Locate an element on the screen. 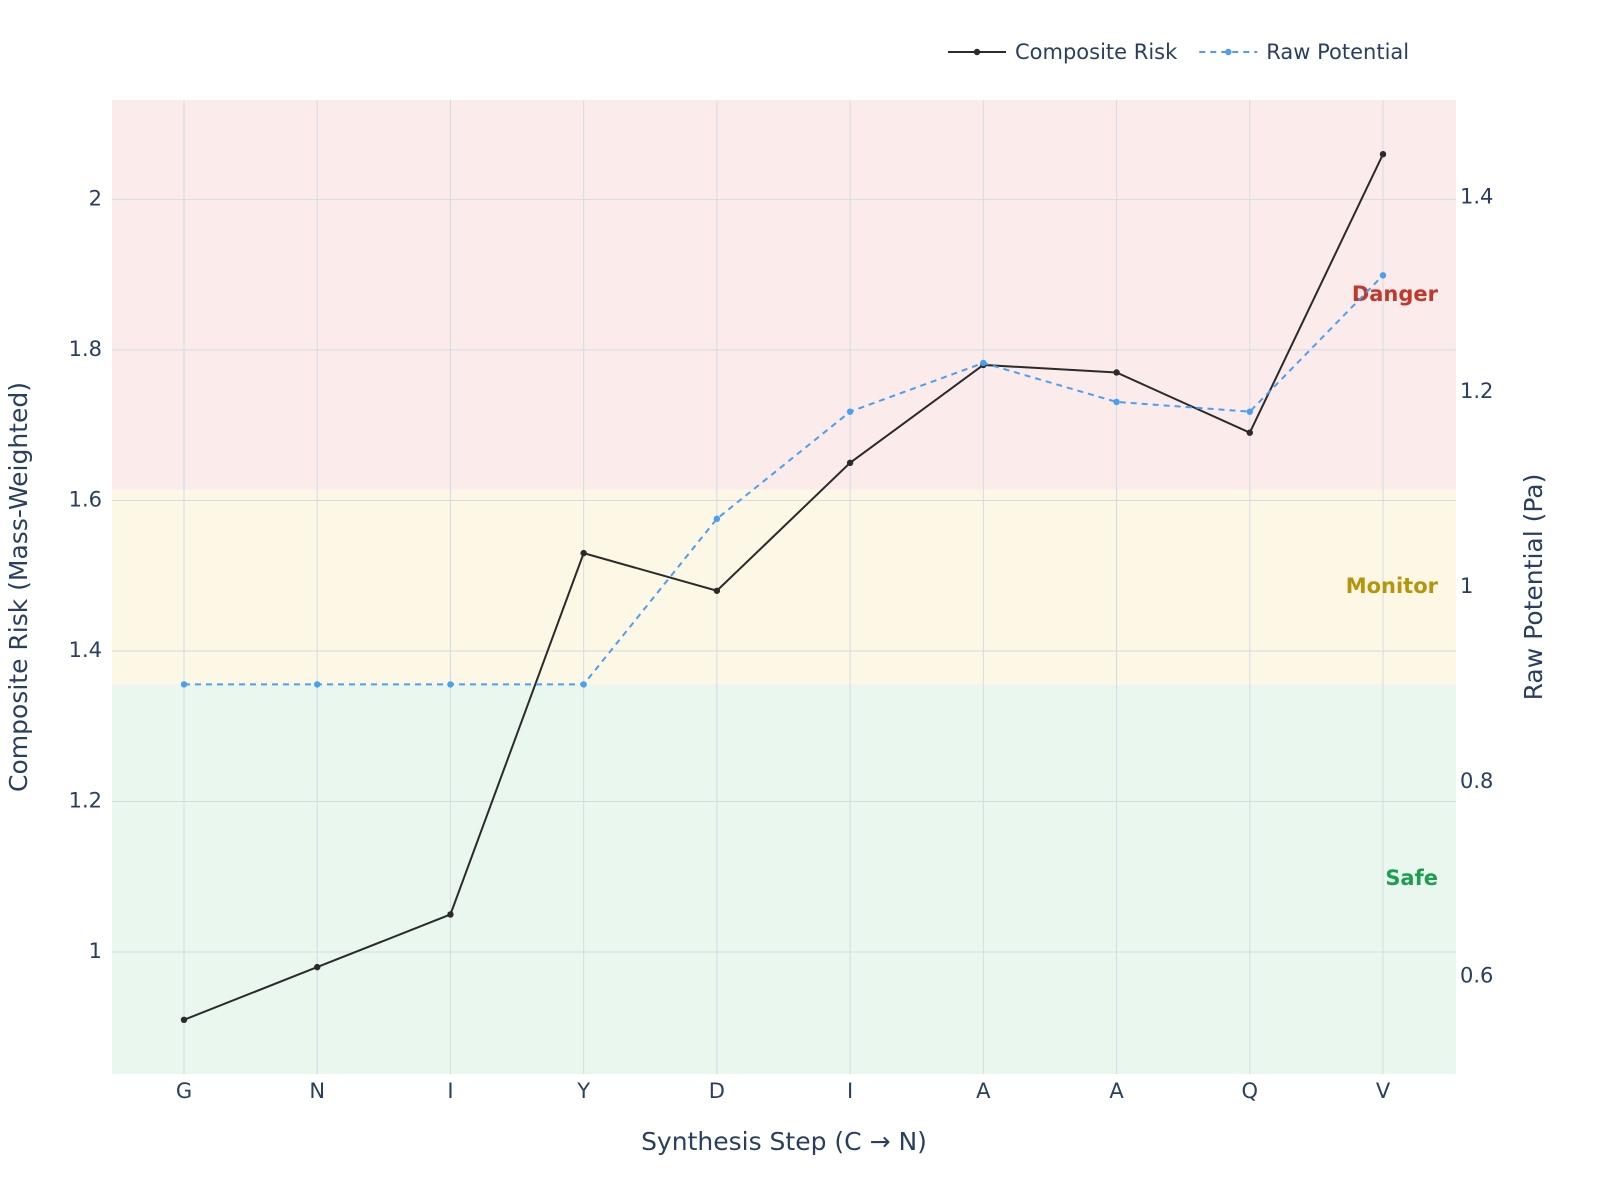 The height and width of the screenshot is (1200, 1600). x-tick-label: D is located at coordinates (717, 1091).